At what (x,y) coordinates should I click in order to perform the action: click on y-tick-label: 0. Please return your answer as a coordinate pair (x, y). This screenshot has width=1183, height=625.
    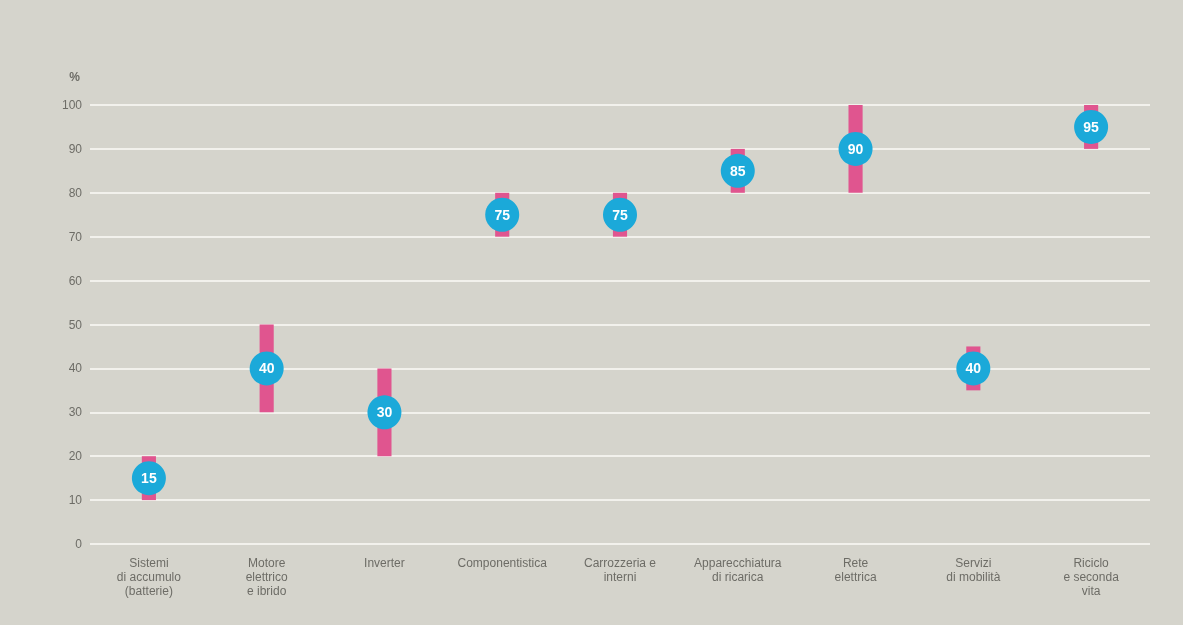
    Looking at the image, I should click on (79, 544).